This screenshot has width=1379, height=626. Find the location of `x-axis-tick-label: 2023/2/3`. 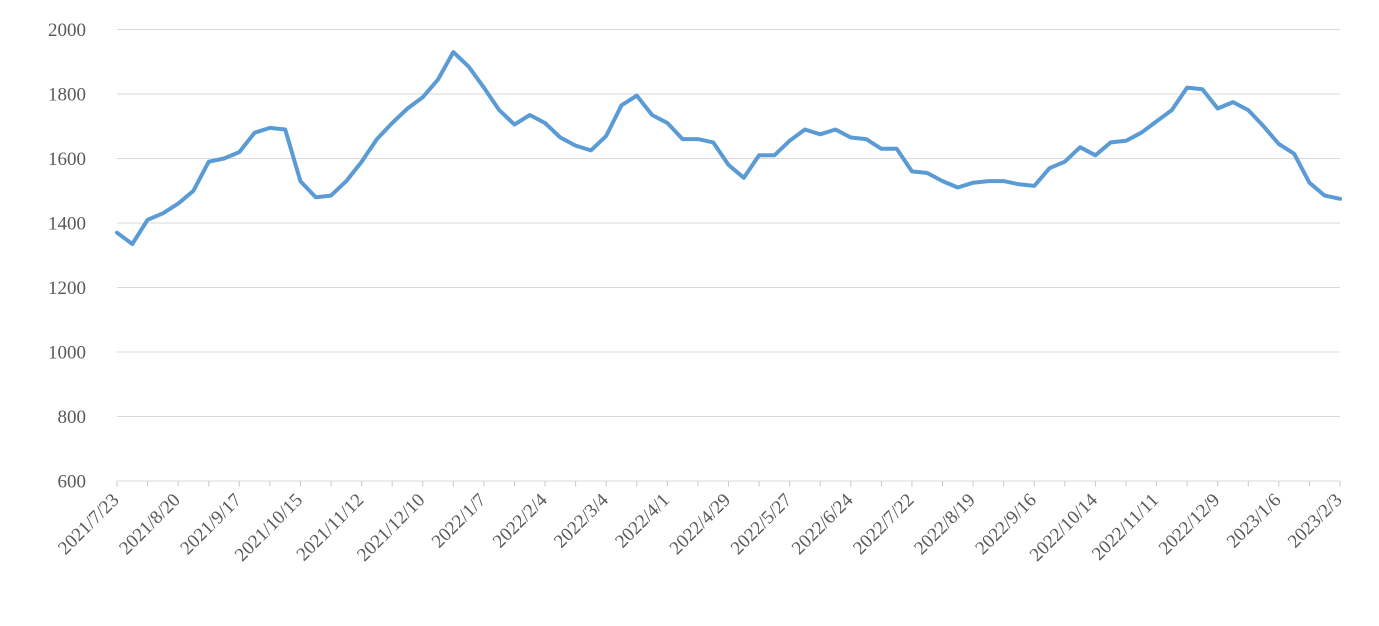

x-axis-tick-label: 2023/2/3 is located at coordinates (1315, 521).